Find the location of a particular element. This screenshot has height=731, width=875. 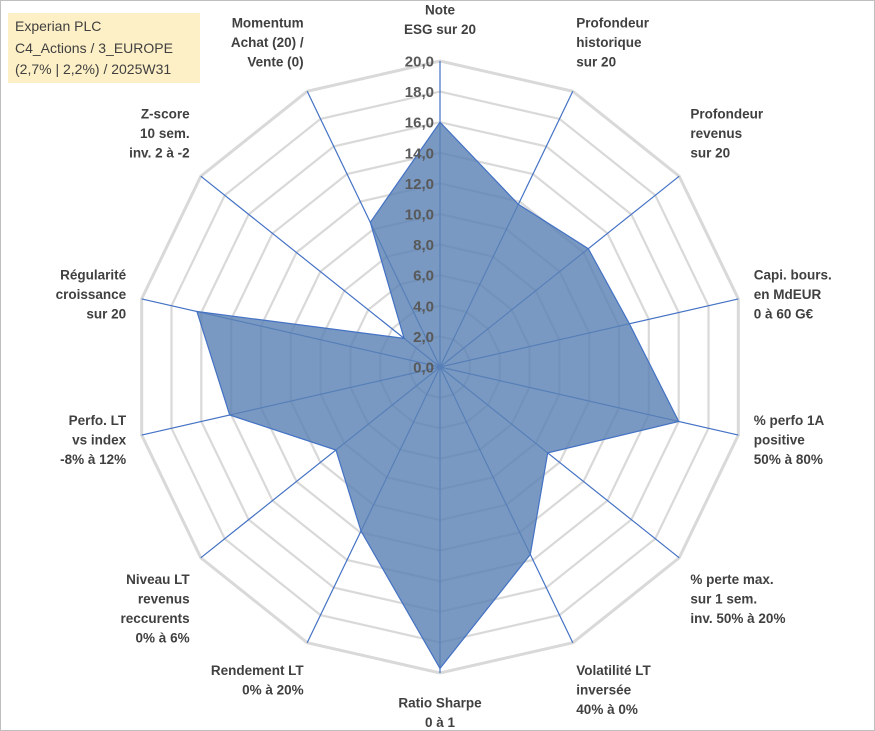

axis-label-line: % perte max. is located at coordinates (731, 579).